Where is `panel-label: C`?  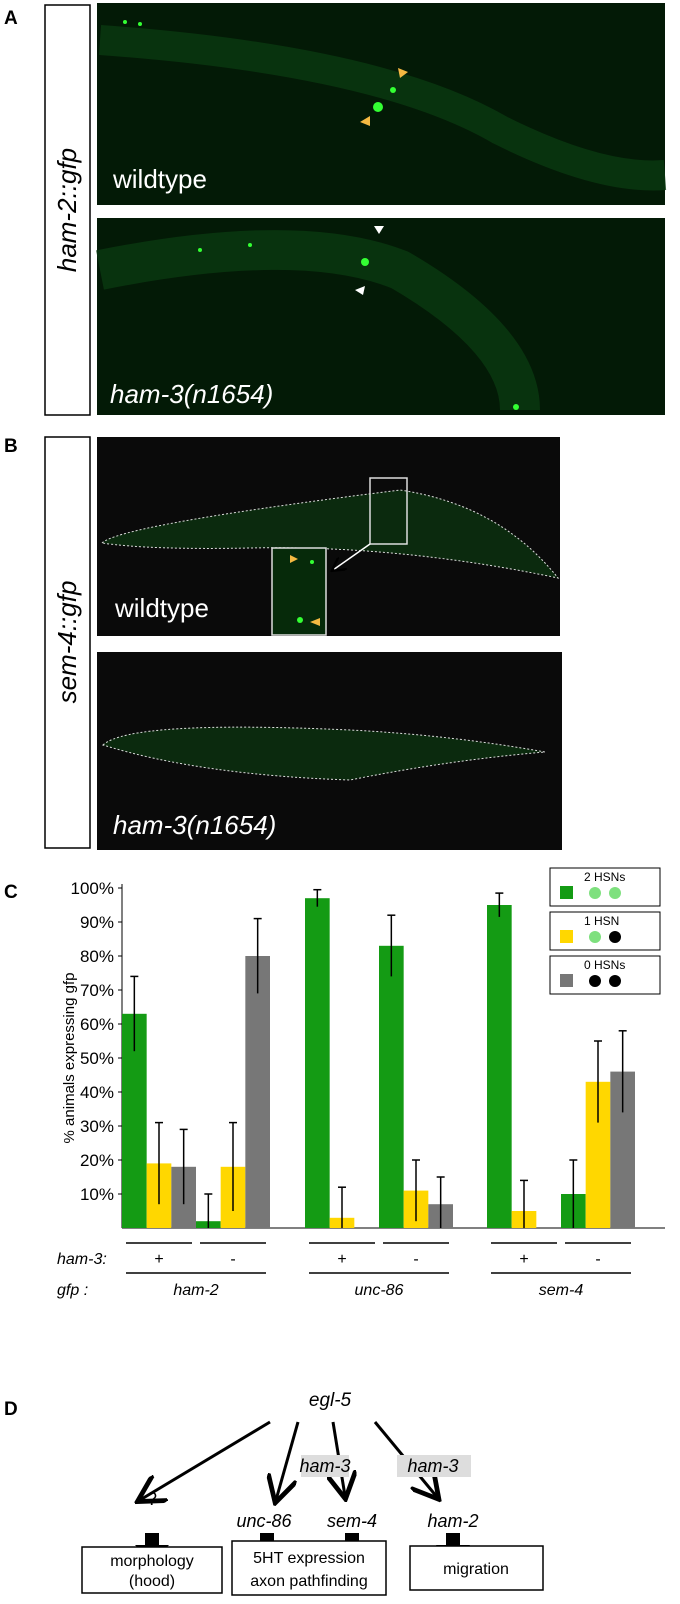 panel-label: C is located at coordinates (11, 892).